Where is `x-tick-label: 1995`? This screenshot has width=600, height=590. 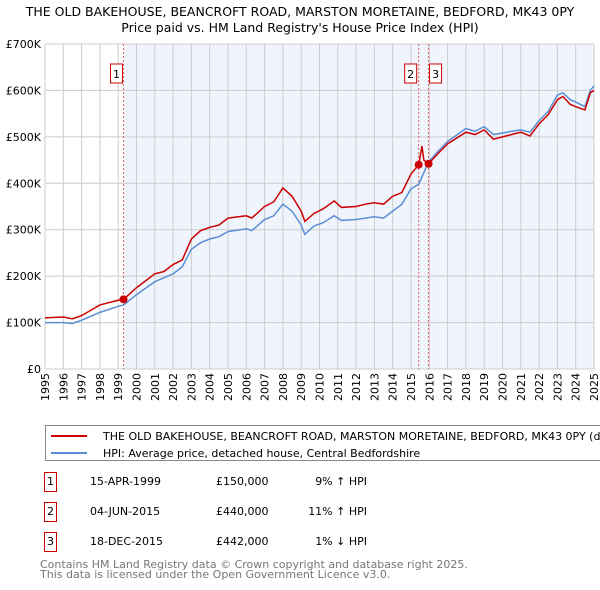
x-tick-label: 1995 is located at coordinates (45, 387).